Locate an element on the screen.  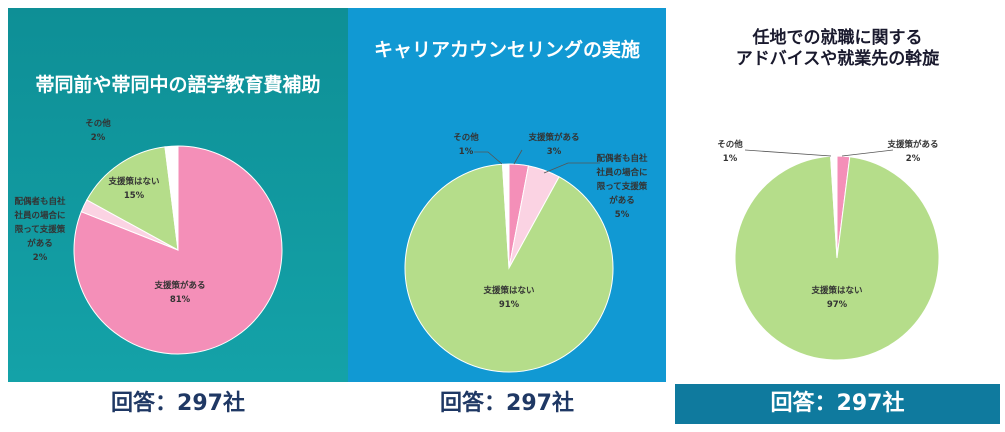
slice-label: 配偶者も自社社員の場合に限って支援策がある 2% is located at coordinates (39, 229).